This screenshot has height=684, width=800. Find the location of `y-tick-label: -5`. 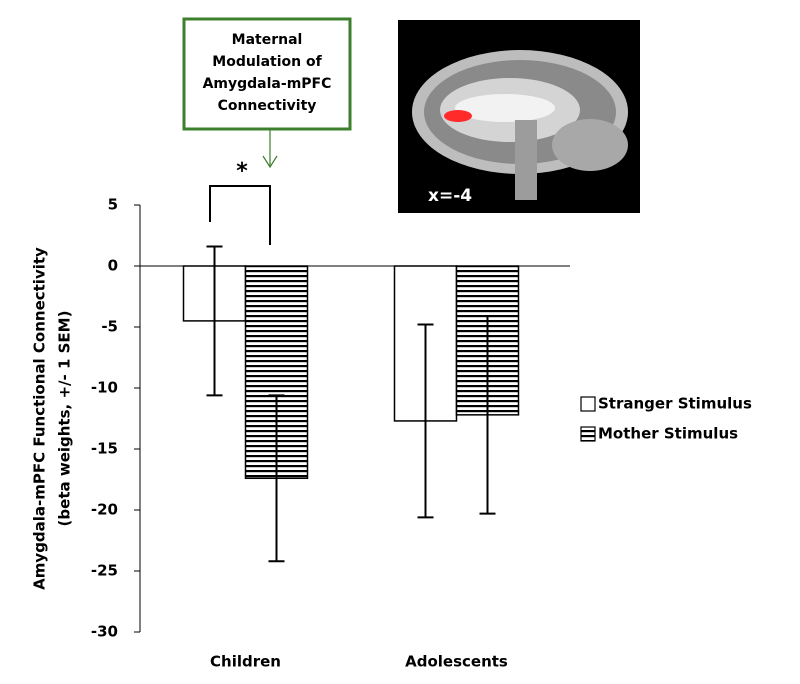

y-tick-label: -5 is located at coordinates (109, 327).